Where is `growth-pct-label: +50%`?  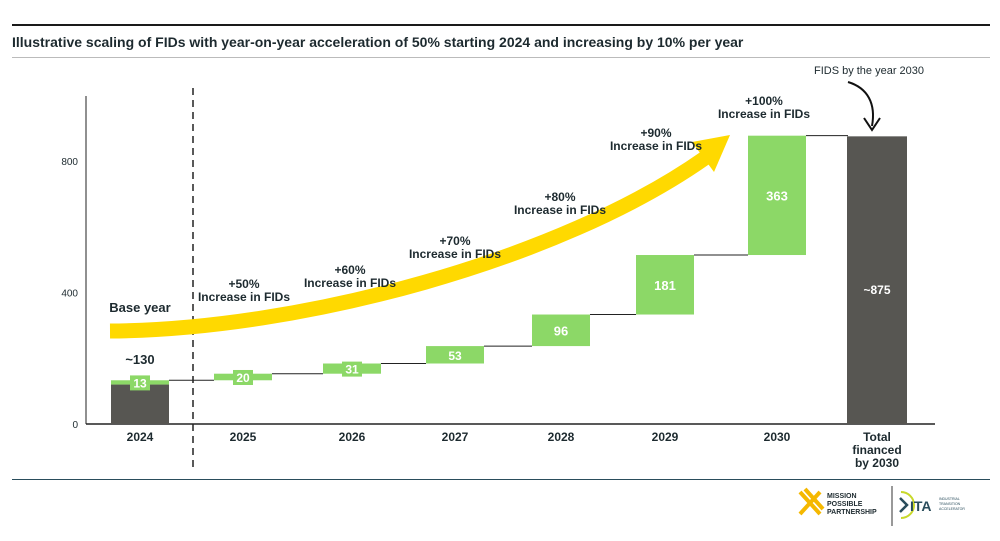
growth-pct-label: +50% is located at coordinates (243, 284).